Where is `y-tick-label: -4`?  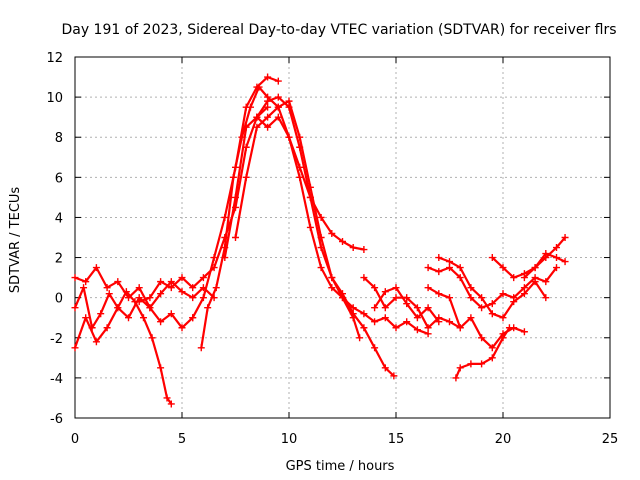
y-tick-label: -4 is located at coordinates (56, 379).